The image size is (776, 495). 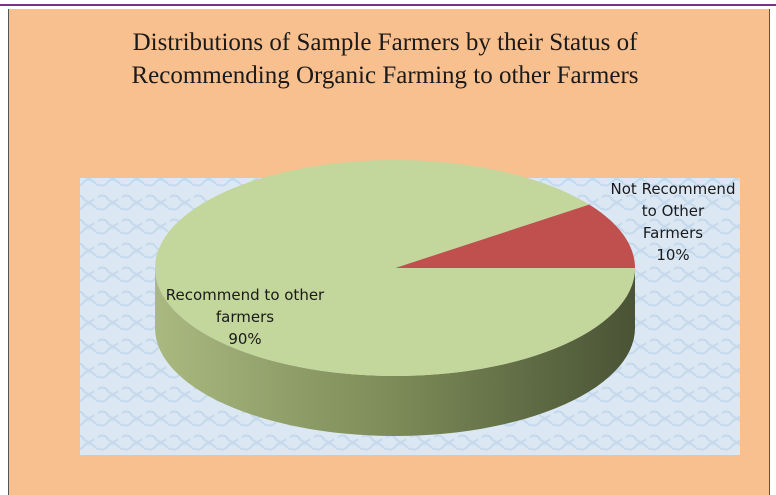 I want to click on data-label: Not Recommend to Other Farmers 10%, so click(x=673, y=222).